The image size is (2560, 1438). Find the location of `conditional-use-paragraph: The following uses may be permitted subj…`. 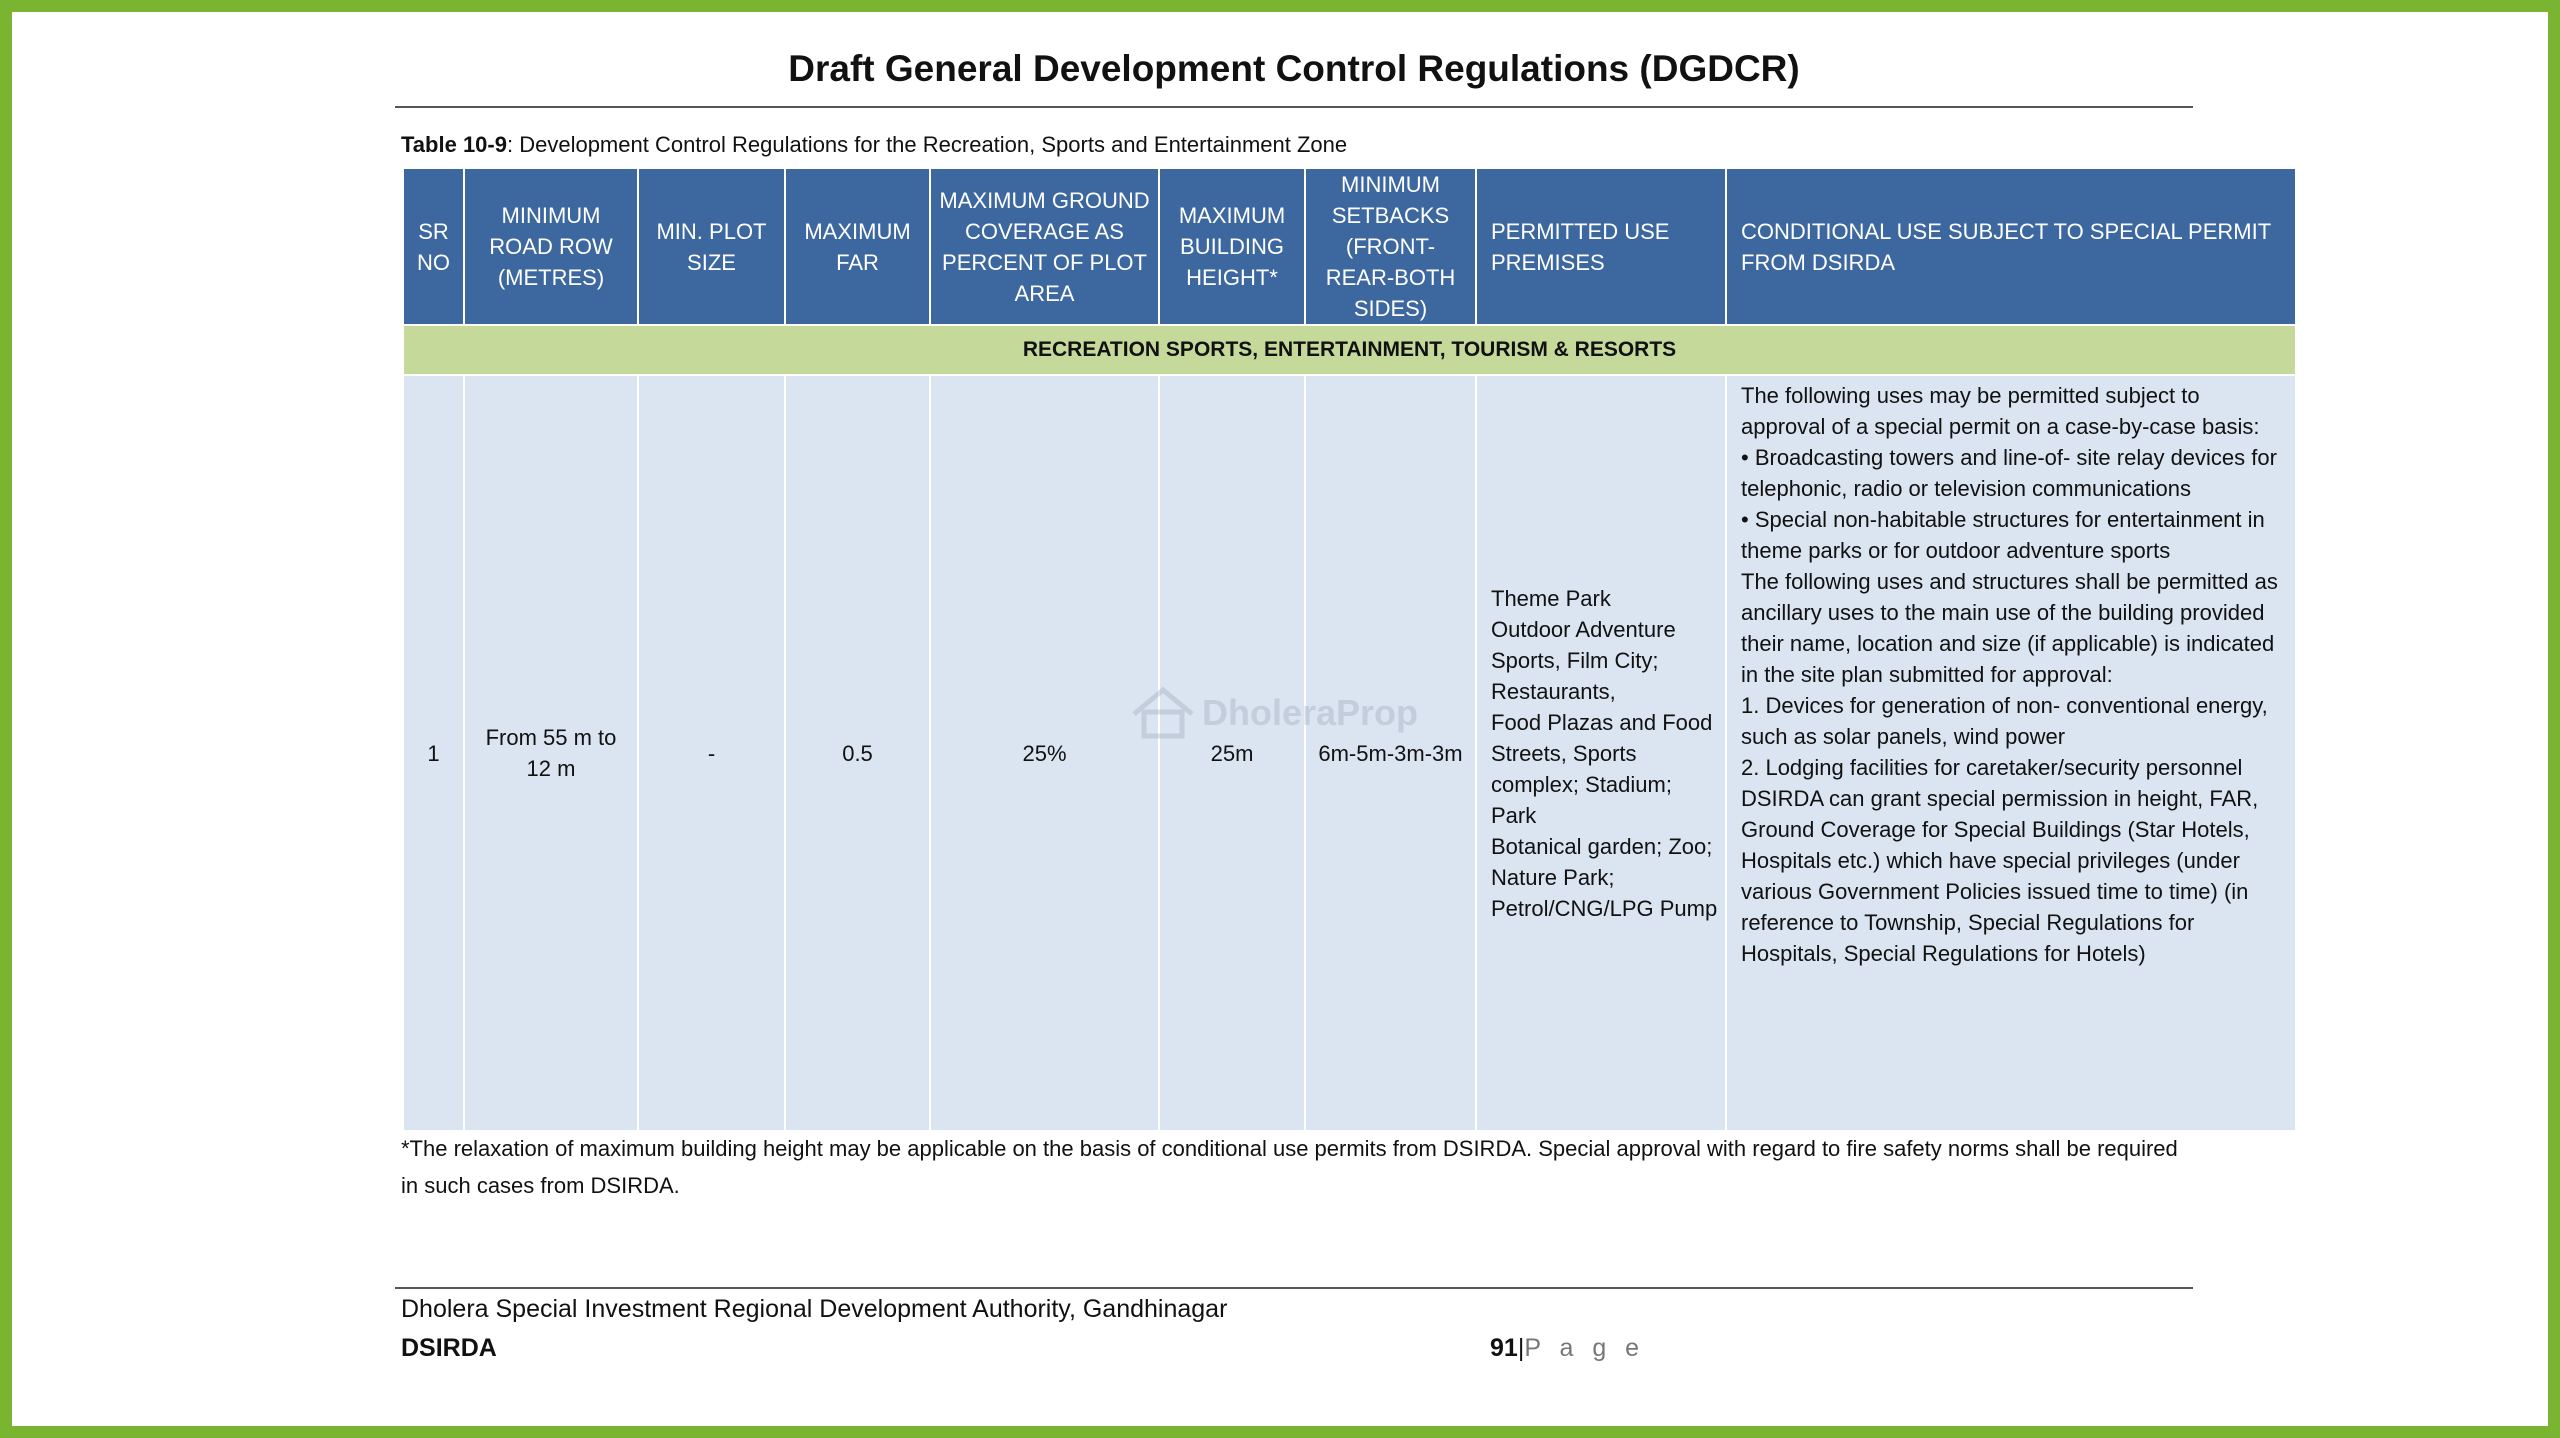

conditional-use-paragraph: The following uses may be permitted subj… is located at coordinates (2000, 411).